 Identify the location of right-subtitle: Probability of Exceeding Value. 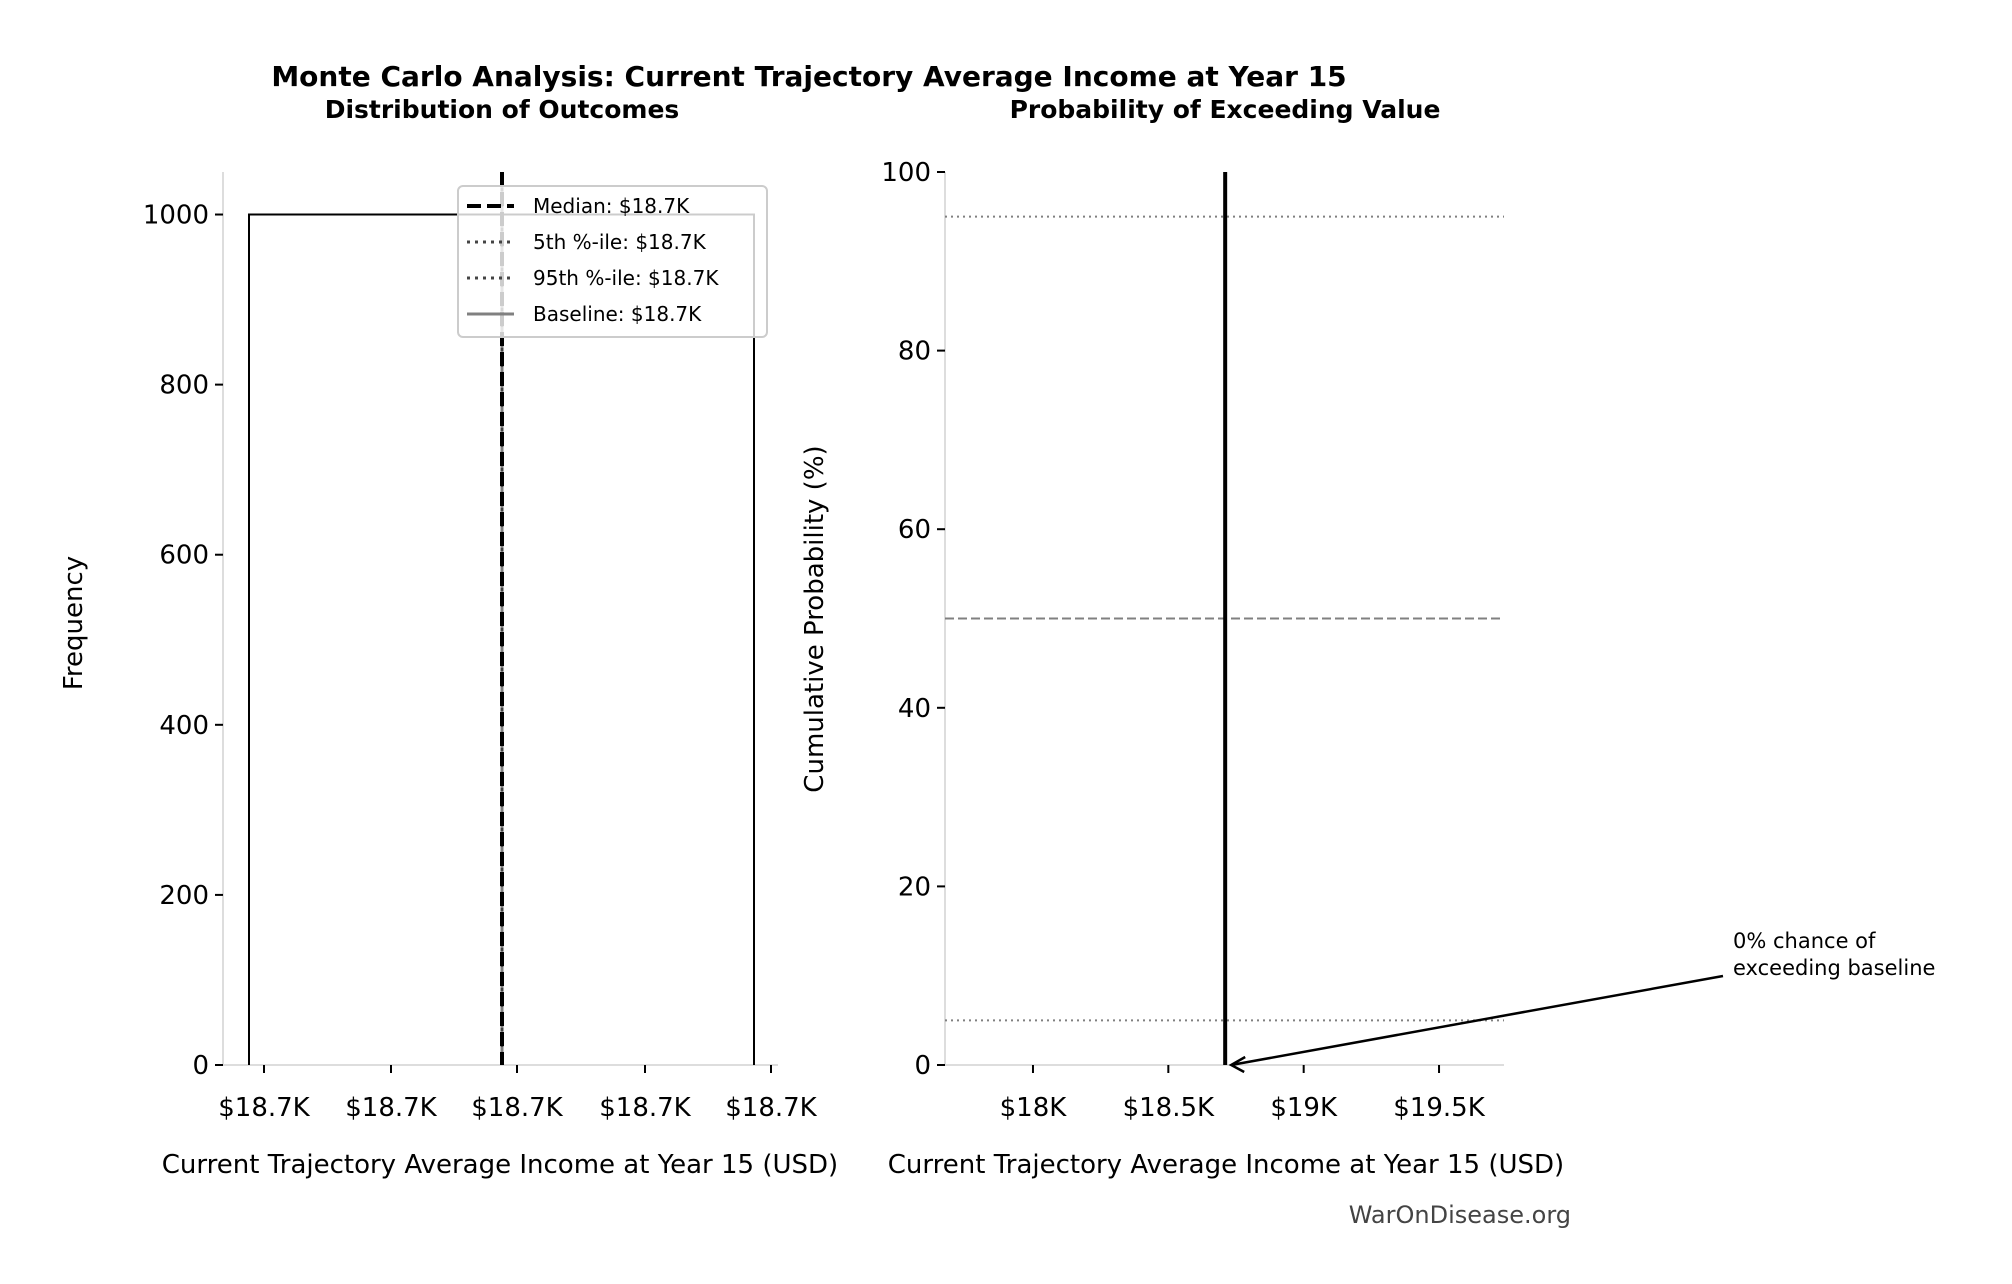
(1225, 109).